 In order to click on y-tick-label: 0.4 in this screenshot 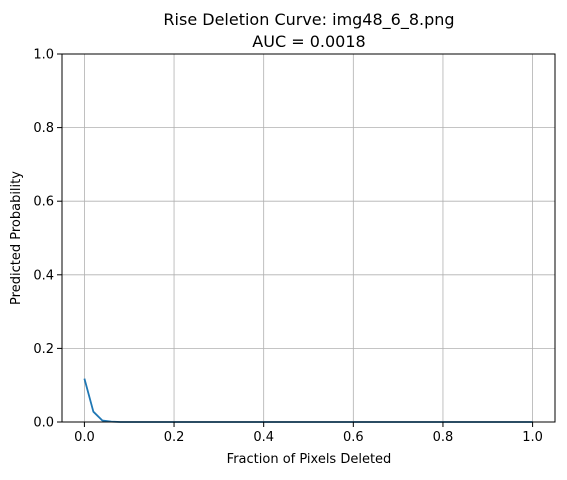, I will do `click(43, 275)`.